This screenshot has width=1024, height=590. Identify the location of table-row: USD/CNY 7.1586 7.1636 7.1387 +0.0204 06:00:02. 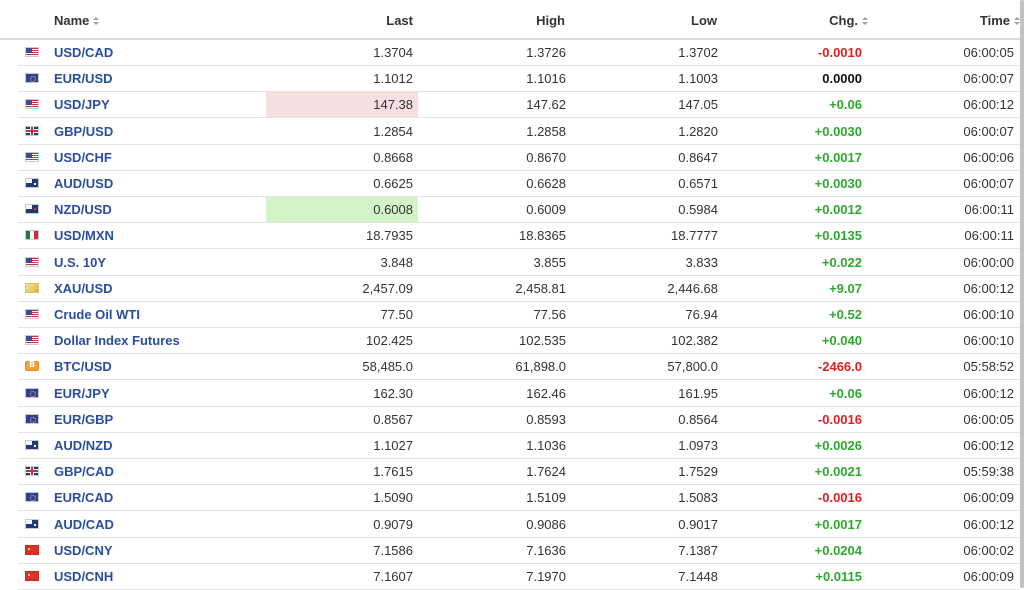
(519, 551).